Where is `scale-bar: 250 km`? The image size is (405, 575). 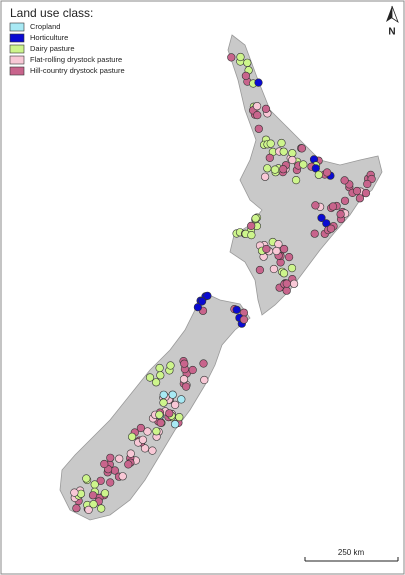
scale-bar: 250 km is located at coordinates (351, 555).